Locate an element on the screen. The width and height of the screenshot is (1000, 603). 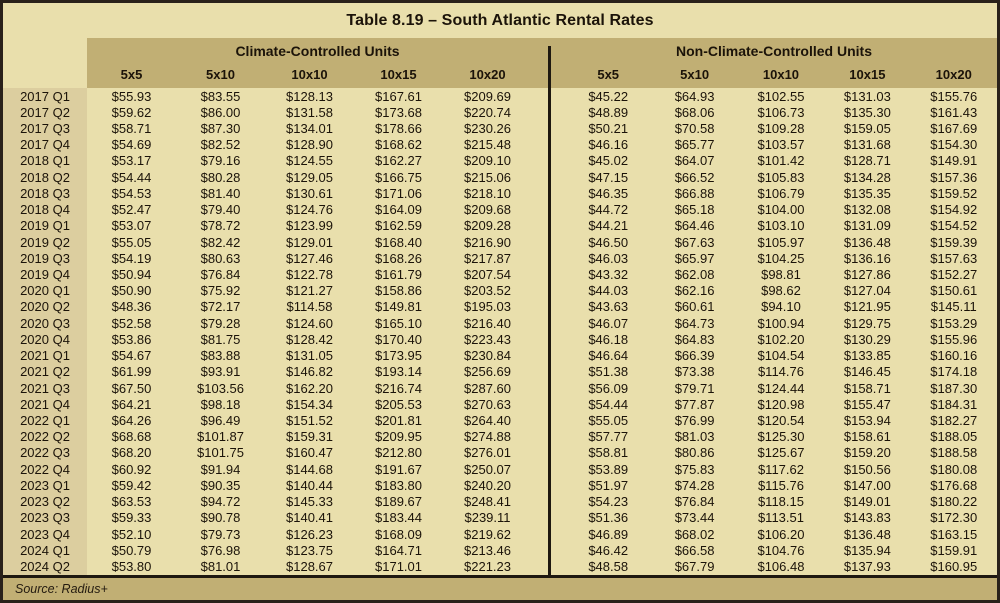
rate-cell-non-climate: $157.36 is located at coordinates (954, 177).